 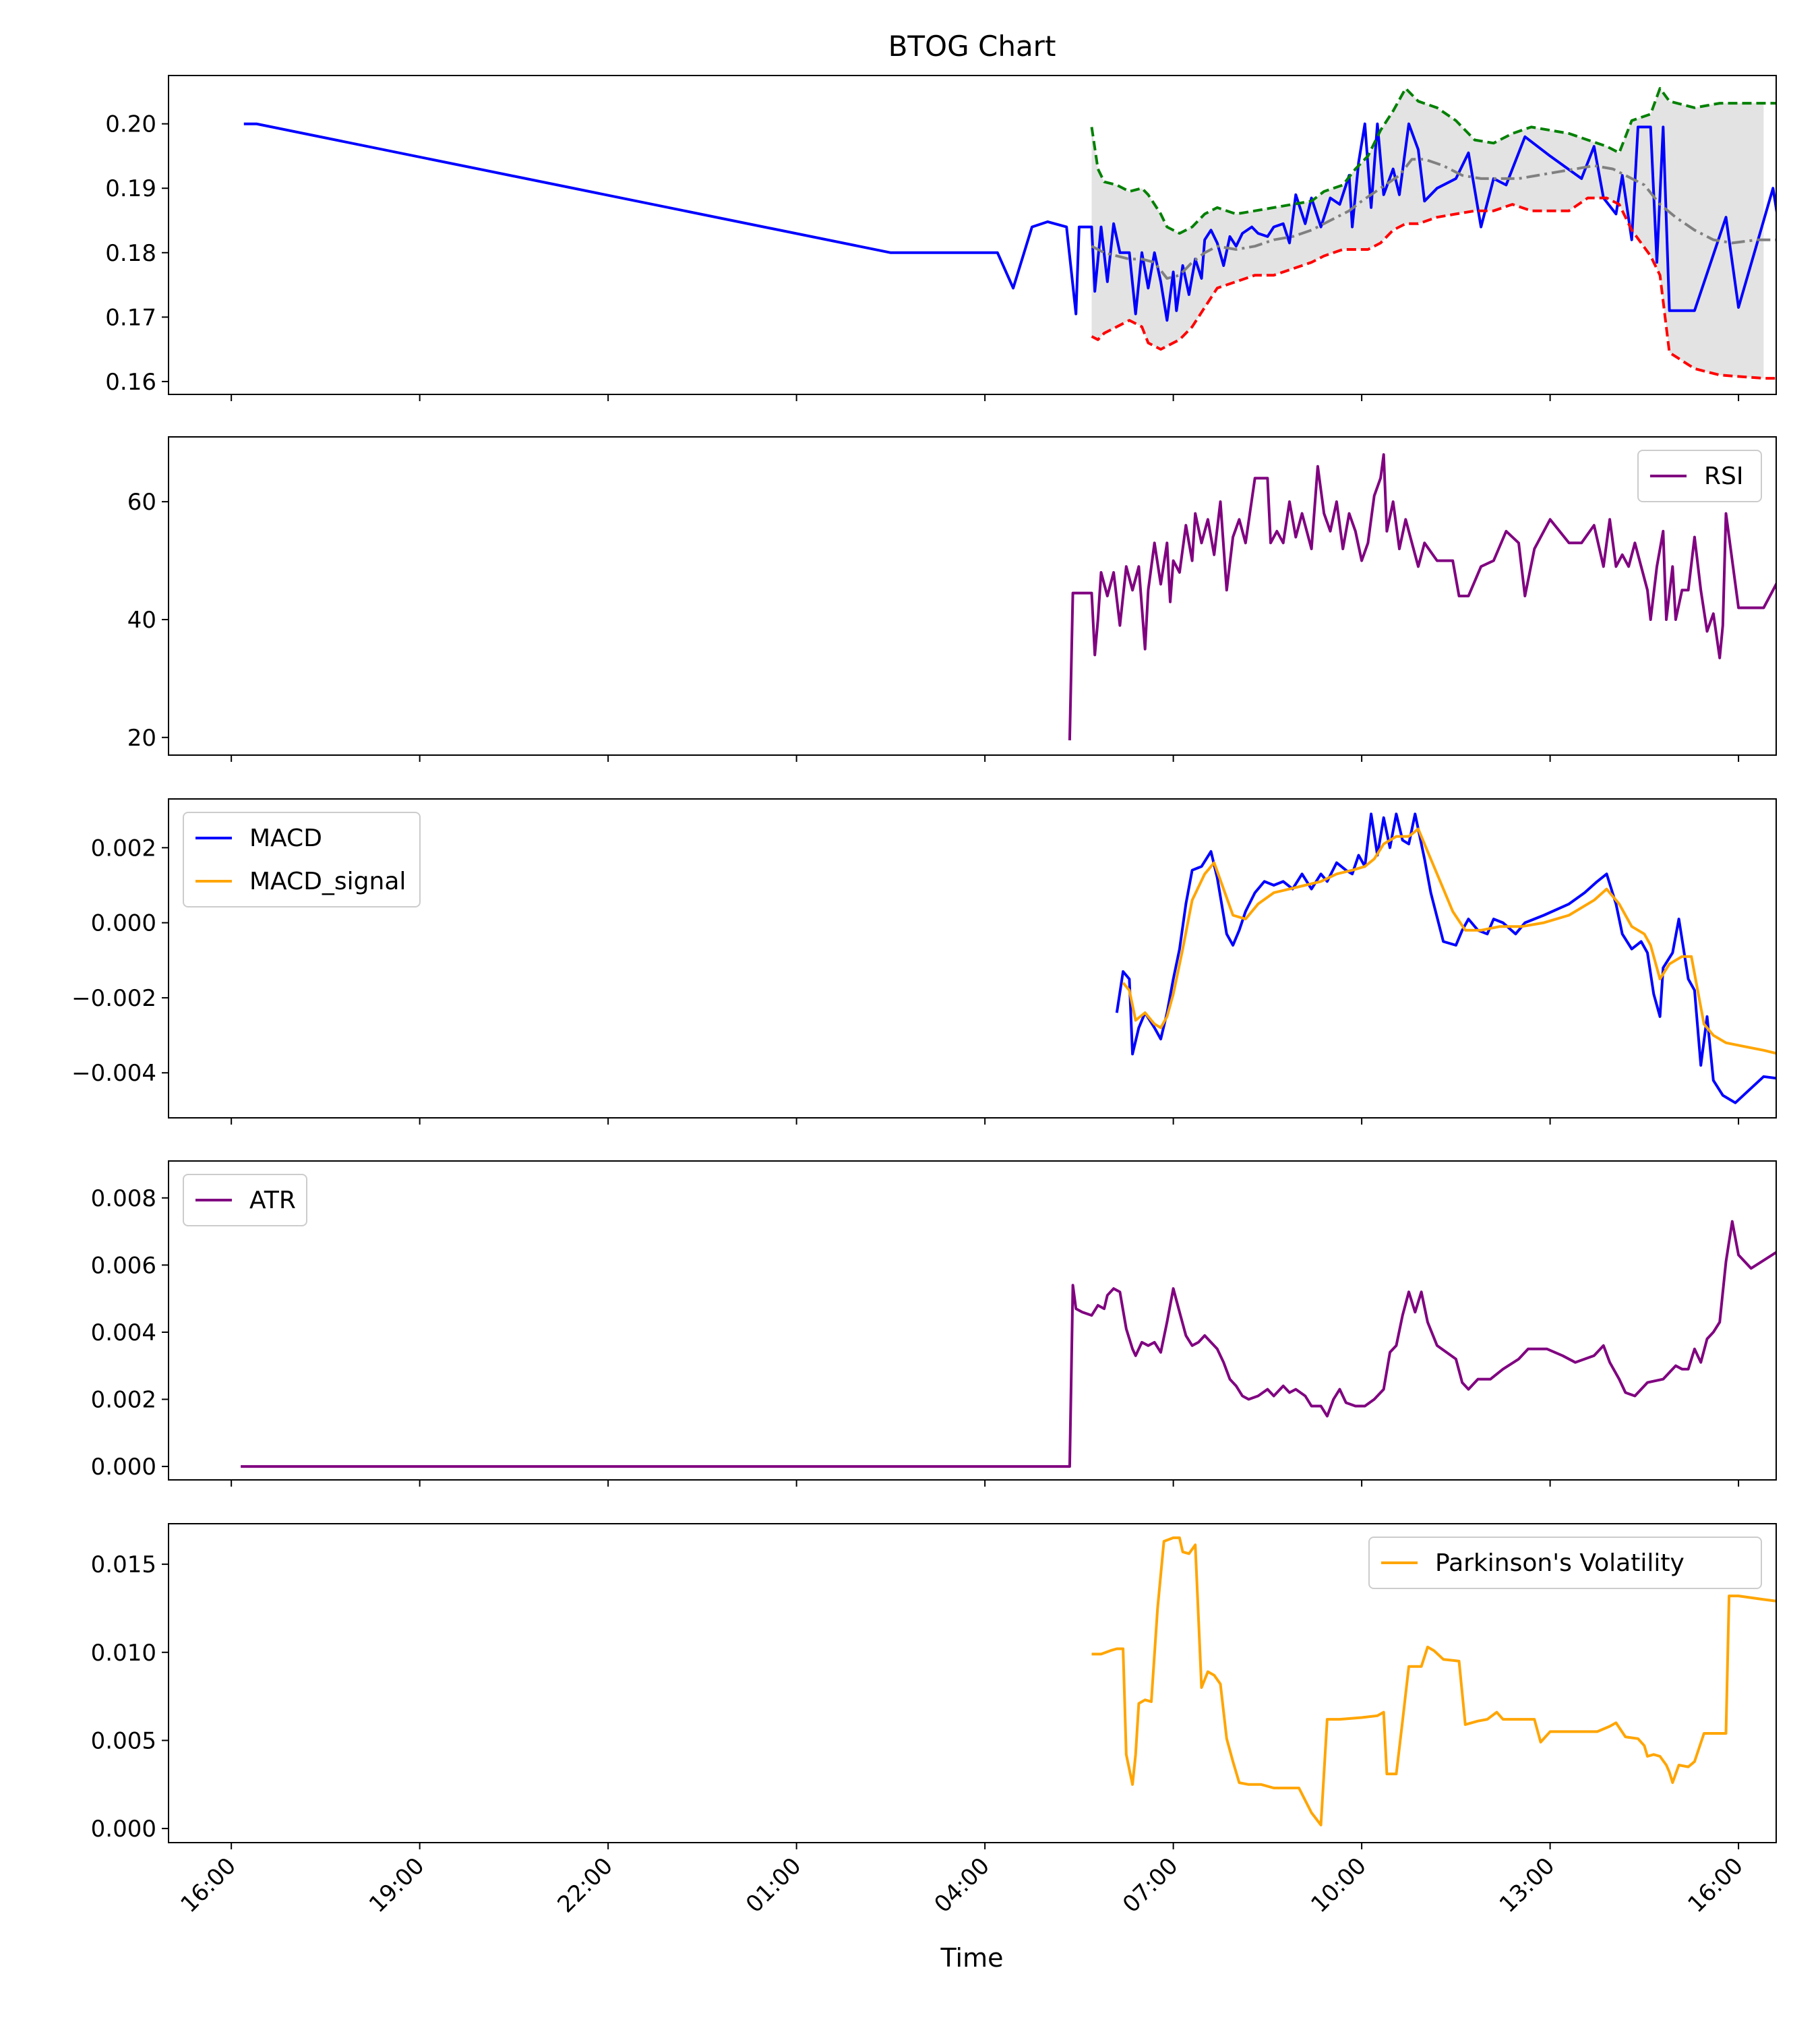 I want to click on y-tick-label-rsi-2: 60, so click(x=141, y=502).